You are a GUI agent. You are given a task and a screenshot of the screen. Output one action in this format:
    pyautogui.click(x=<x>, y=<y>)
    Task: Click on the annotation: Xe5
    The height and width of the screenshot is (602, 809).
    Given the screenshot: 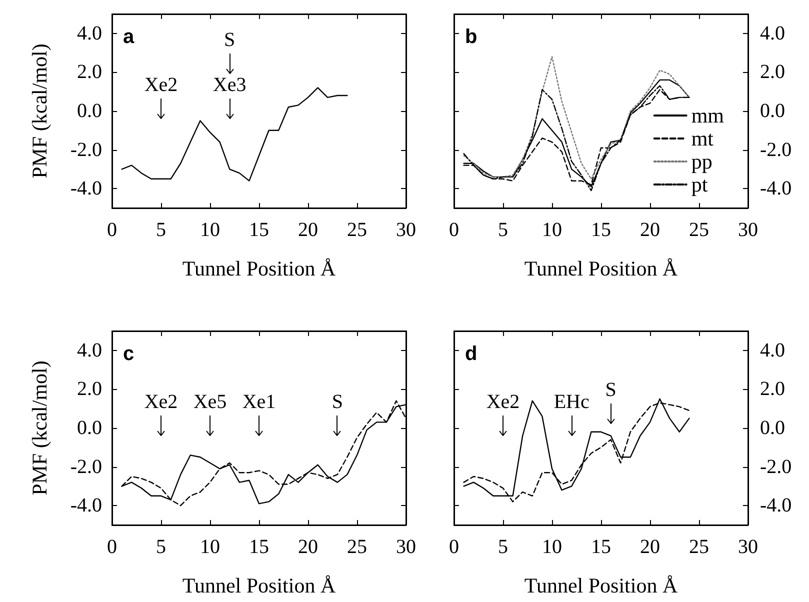 What is the action you would take?
    pyautogui.click(x=210, y=402)
    